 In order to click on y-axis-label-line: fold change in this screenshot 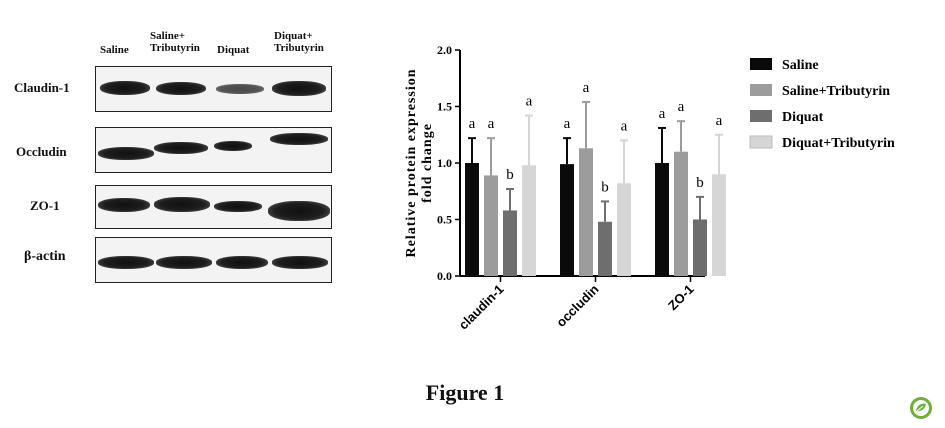, I will do `click(427, 163)`.